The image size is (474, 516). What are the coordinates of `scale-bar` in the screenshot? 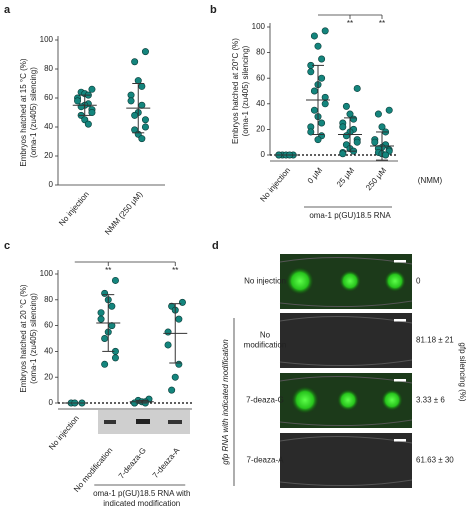 It's located at (400, 380).